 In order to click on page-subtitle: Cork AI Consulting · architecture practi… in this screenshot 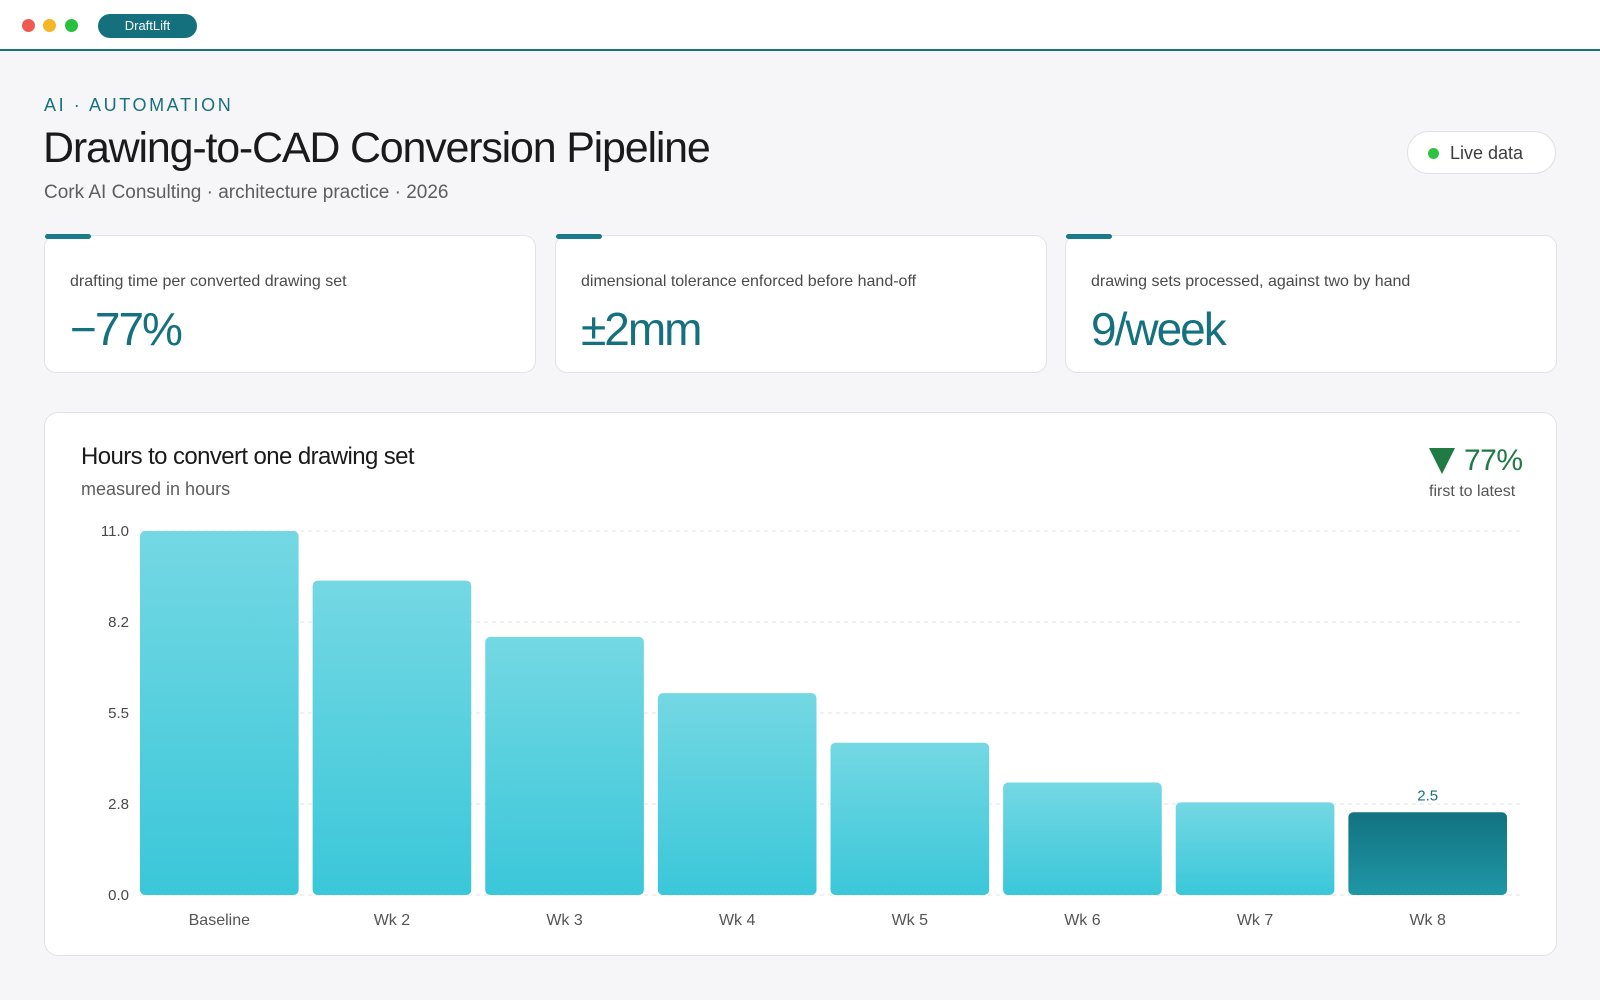, I will do `click(246, 192)`.